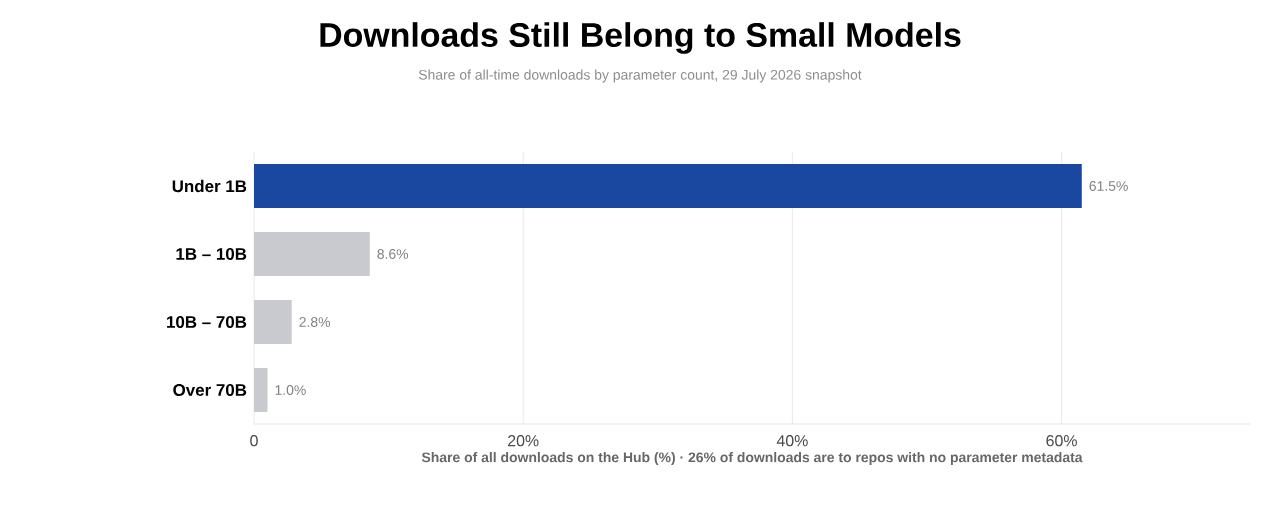 The height and width of the screenshot is (524, 1280). What do you see at coordinates (207, 322) in the screenshot?
I see `y-tick-label: 10B – 70B` at bounding box center [207, 322].